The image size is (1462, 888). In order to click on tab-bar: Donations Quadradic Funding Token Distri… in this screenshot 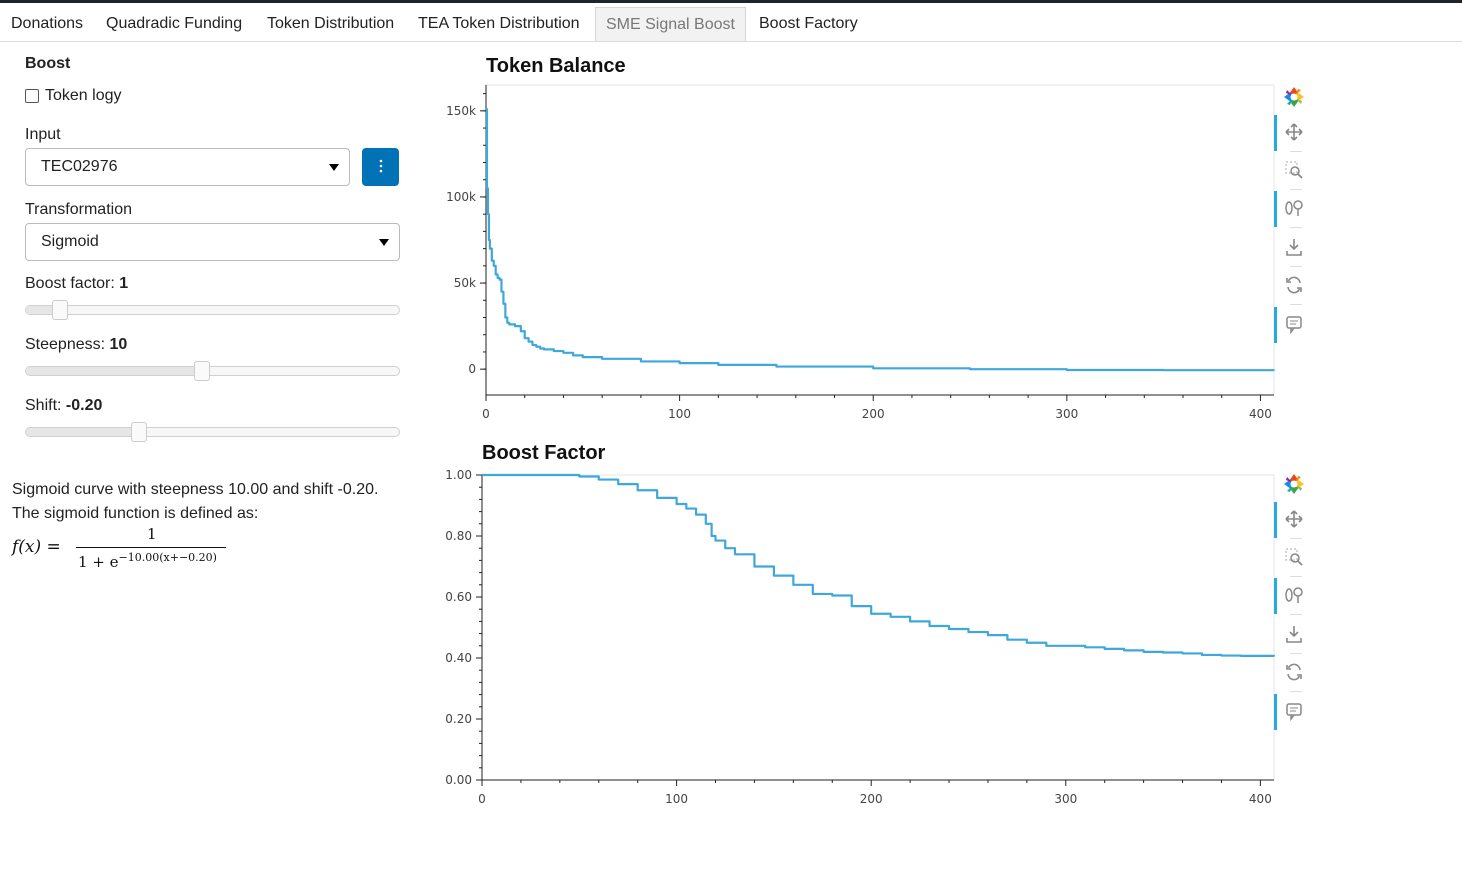, I will do `click(731, 22)`.